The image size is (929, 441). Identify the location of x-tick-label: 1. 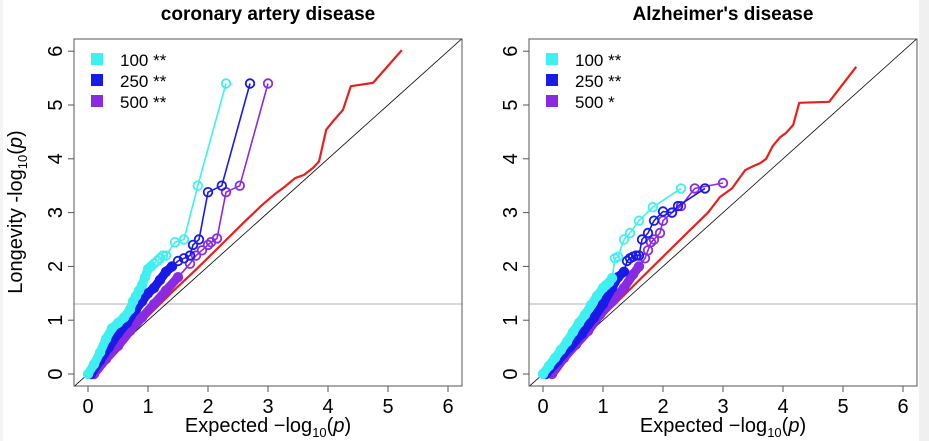
(602, 407).